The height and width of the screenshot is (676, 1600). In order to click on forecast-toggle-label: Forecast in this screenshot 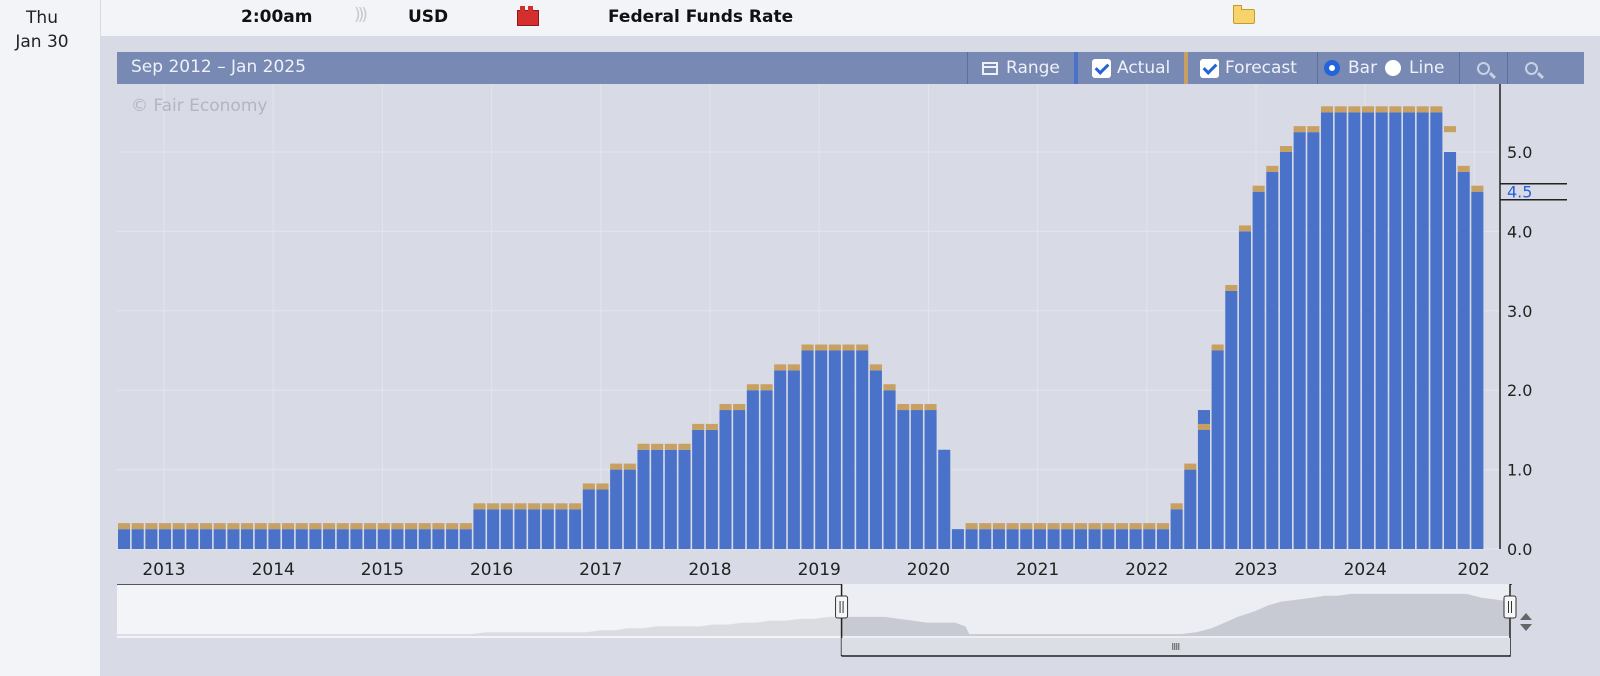, I will do `click(1261, 68)`.